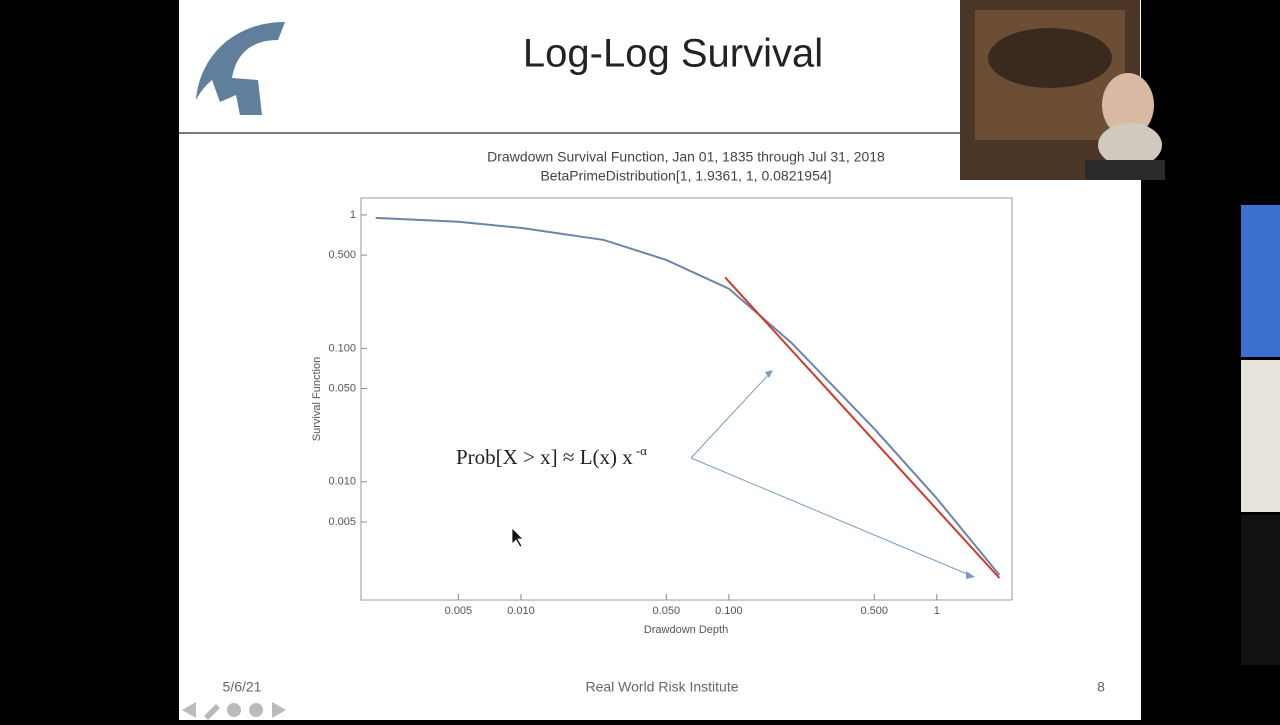 The image size is (1280, 725). I want to click on series-line, so click(862, 427).